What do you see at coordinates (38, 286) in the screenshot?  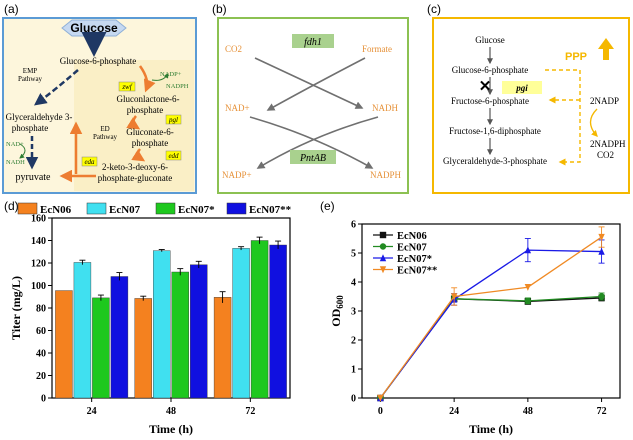 I see `y-tick-label: 100` at bounding box center [38, 286].